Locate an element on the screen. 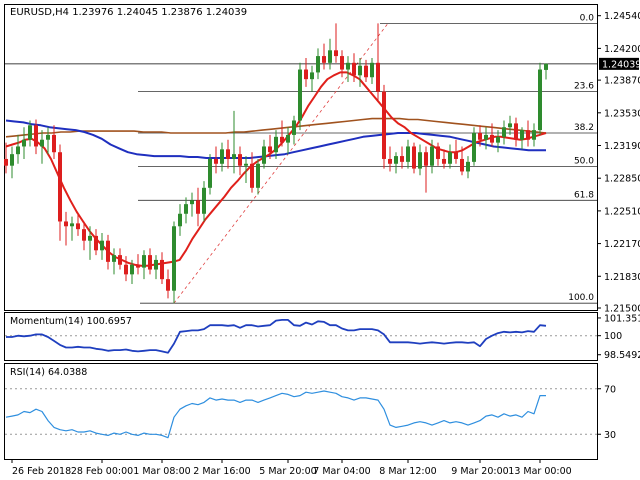 The image size is (640, 480). time-axis-label: 1 Mar 08:00 is located at coordinates (161, 471).